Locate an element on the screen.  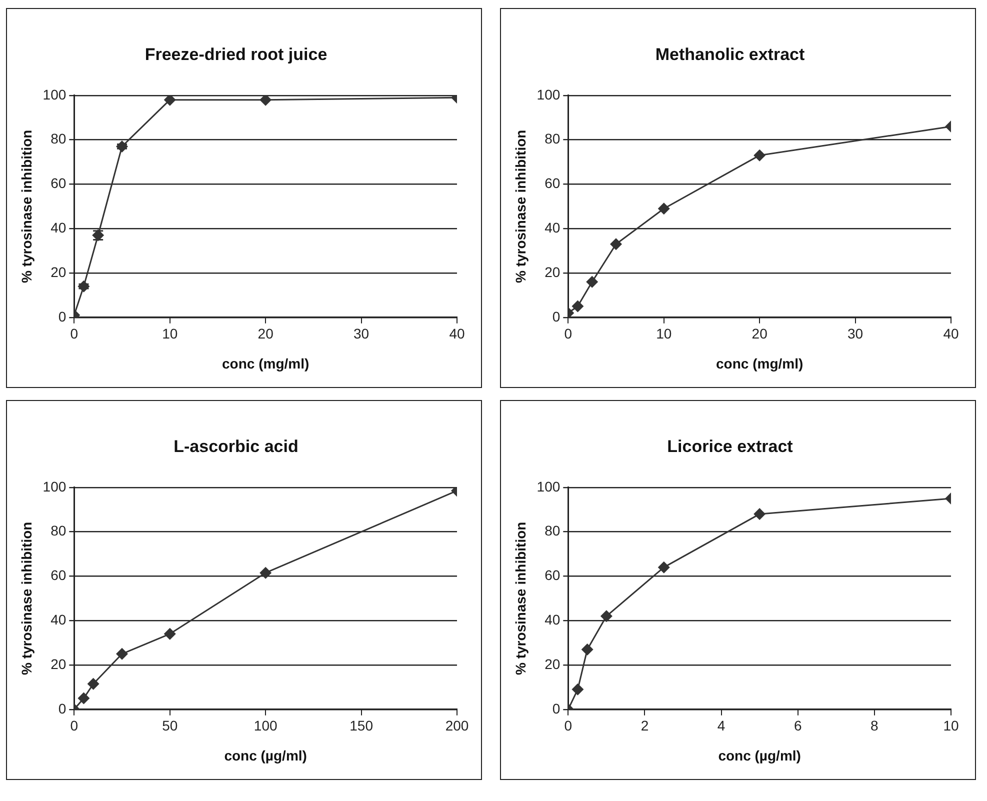
x-tick-label: 150 is located at coordinates (362, 726).